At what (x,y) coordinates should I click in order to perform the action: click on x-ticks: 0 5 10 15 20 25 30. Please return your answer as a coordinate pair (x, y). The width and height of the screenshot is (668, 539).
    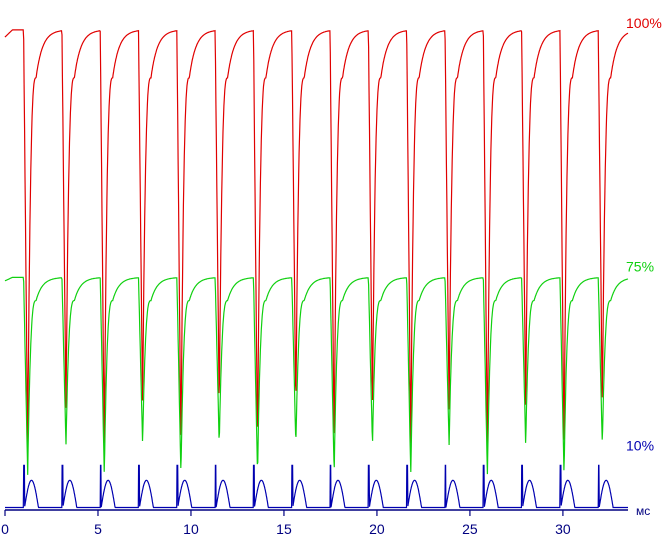
    Looking at the image, I should click on (286, 523).